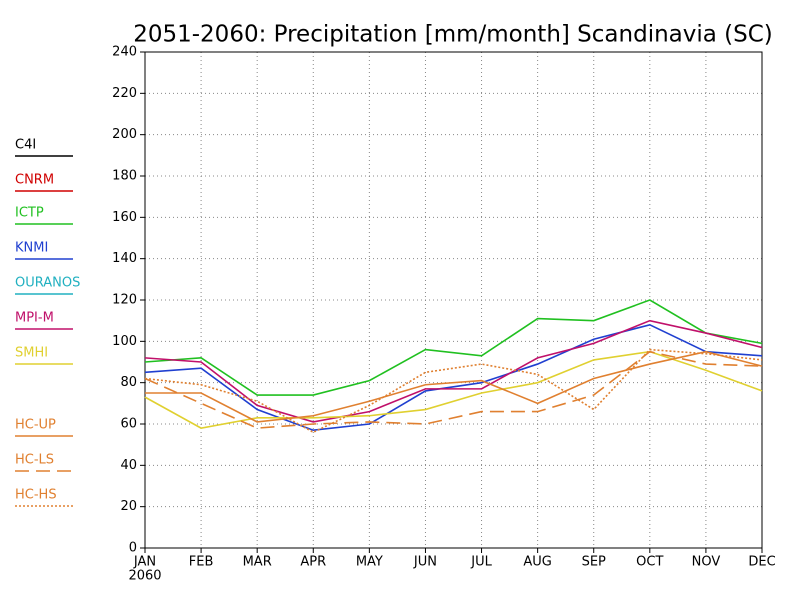  I want to click on y-tick-label: 120, so click(124, 300).